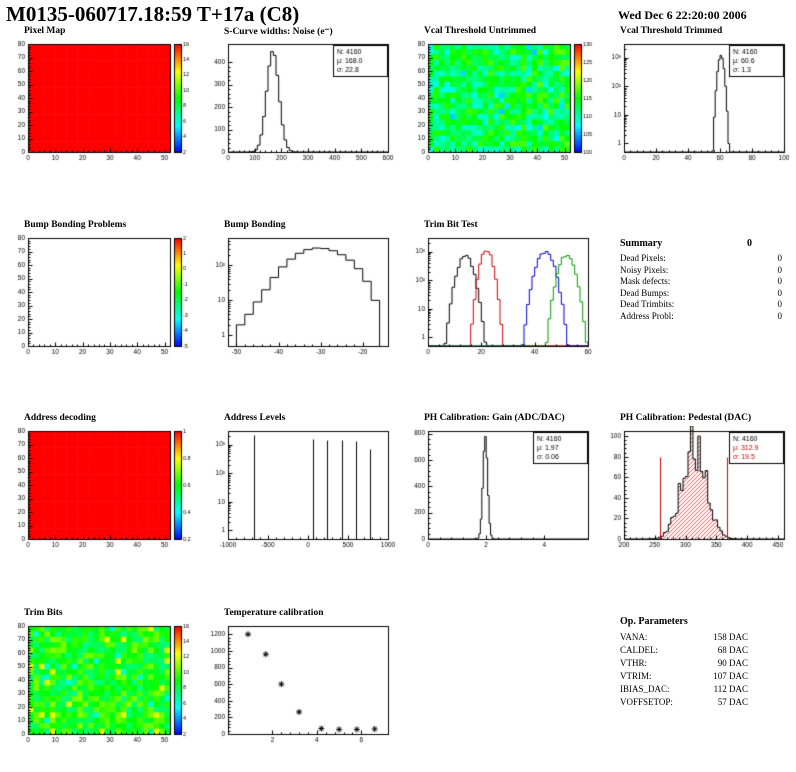 This screenshot has height=772, width=796. I want to click on summary-row-label: Address Probl:, so click(647, 315).